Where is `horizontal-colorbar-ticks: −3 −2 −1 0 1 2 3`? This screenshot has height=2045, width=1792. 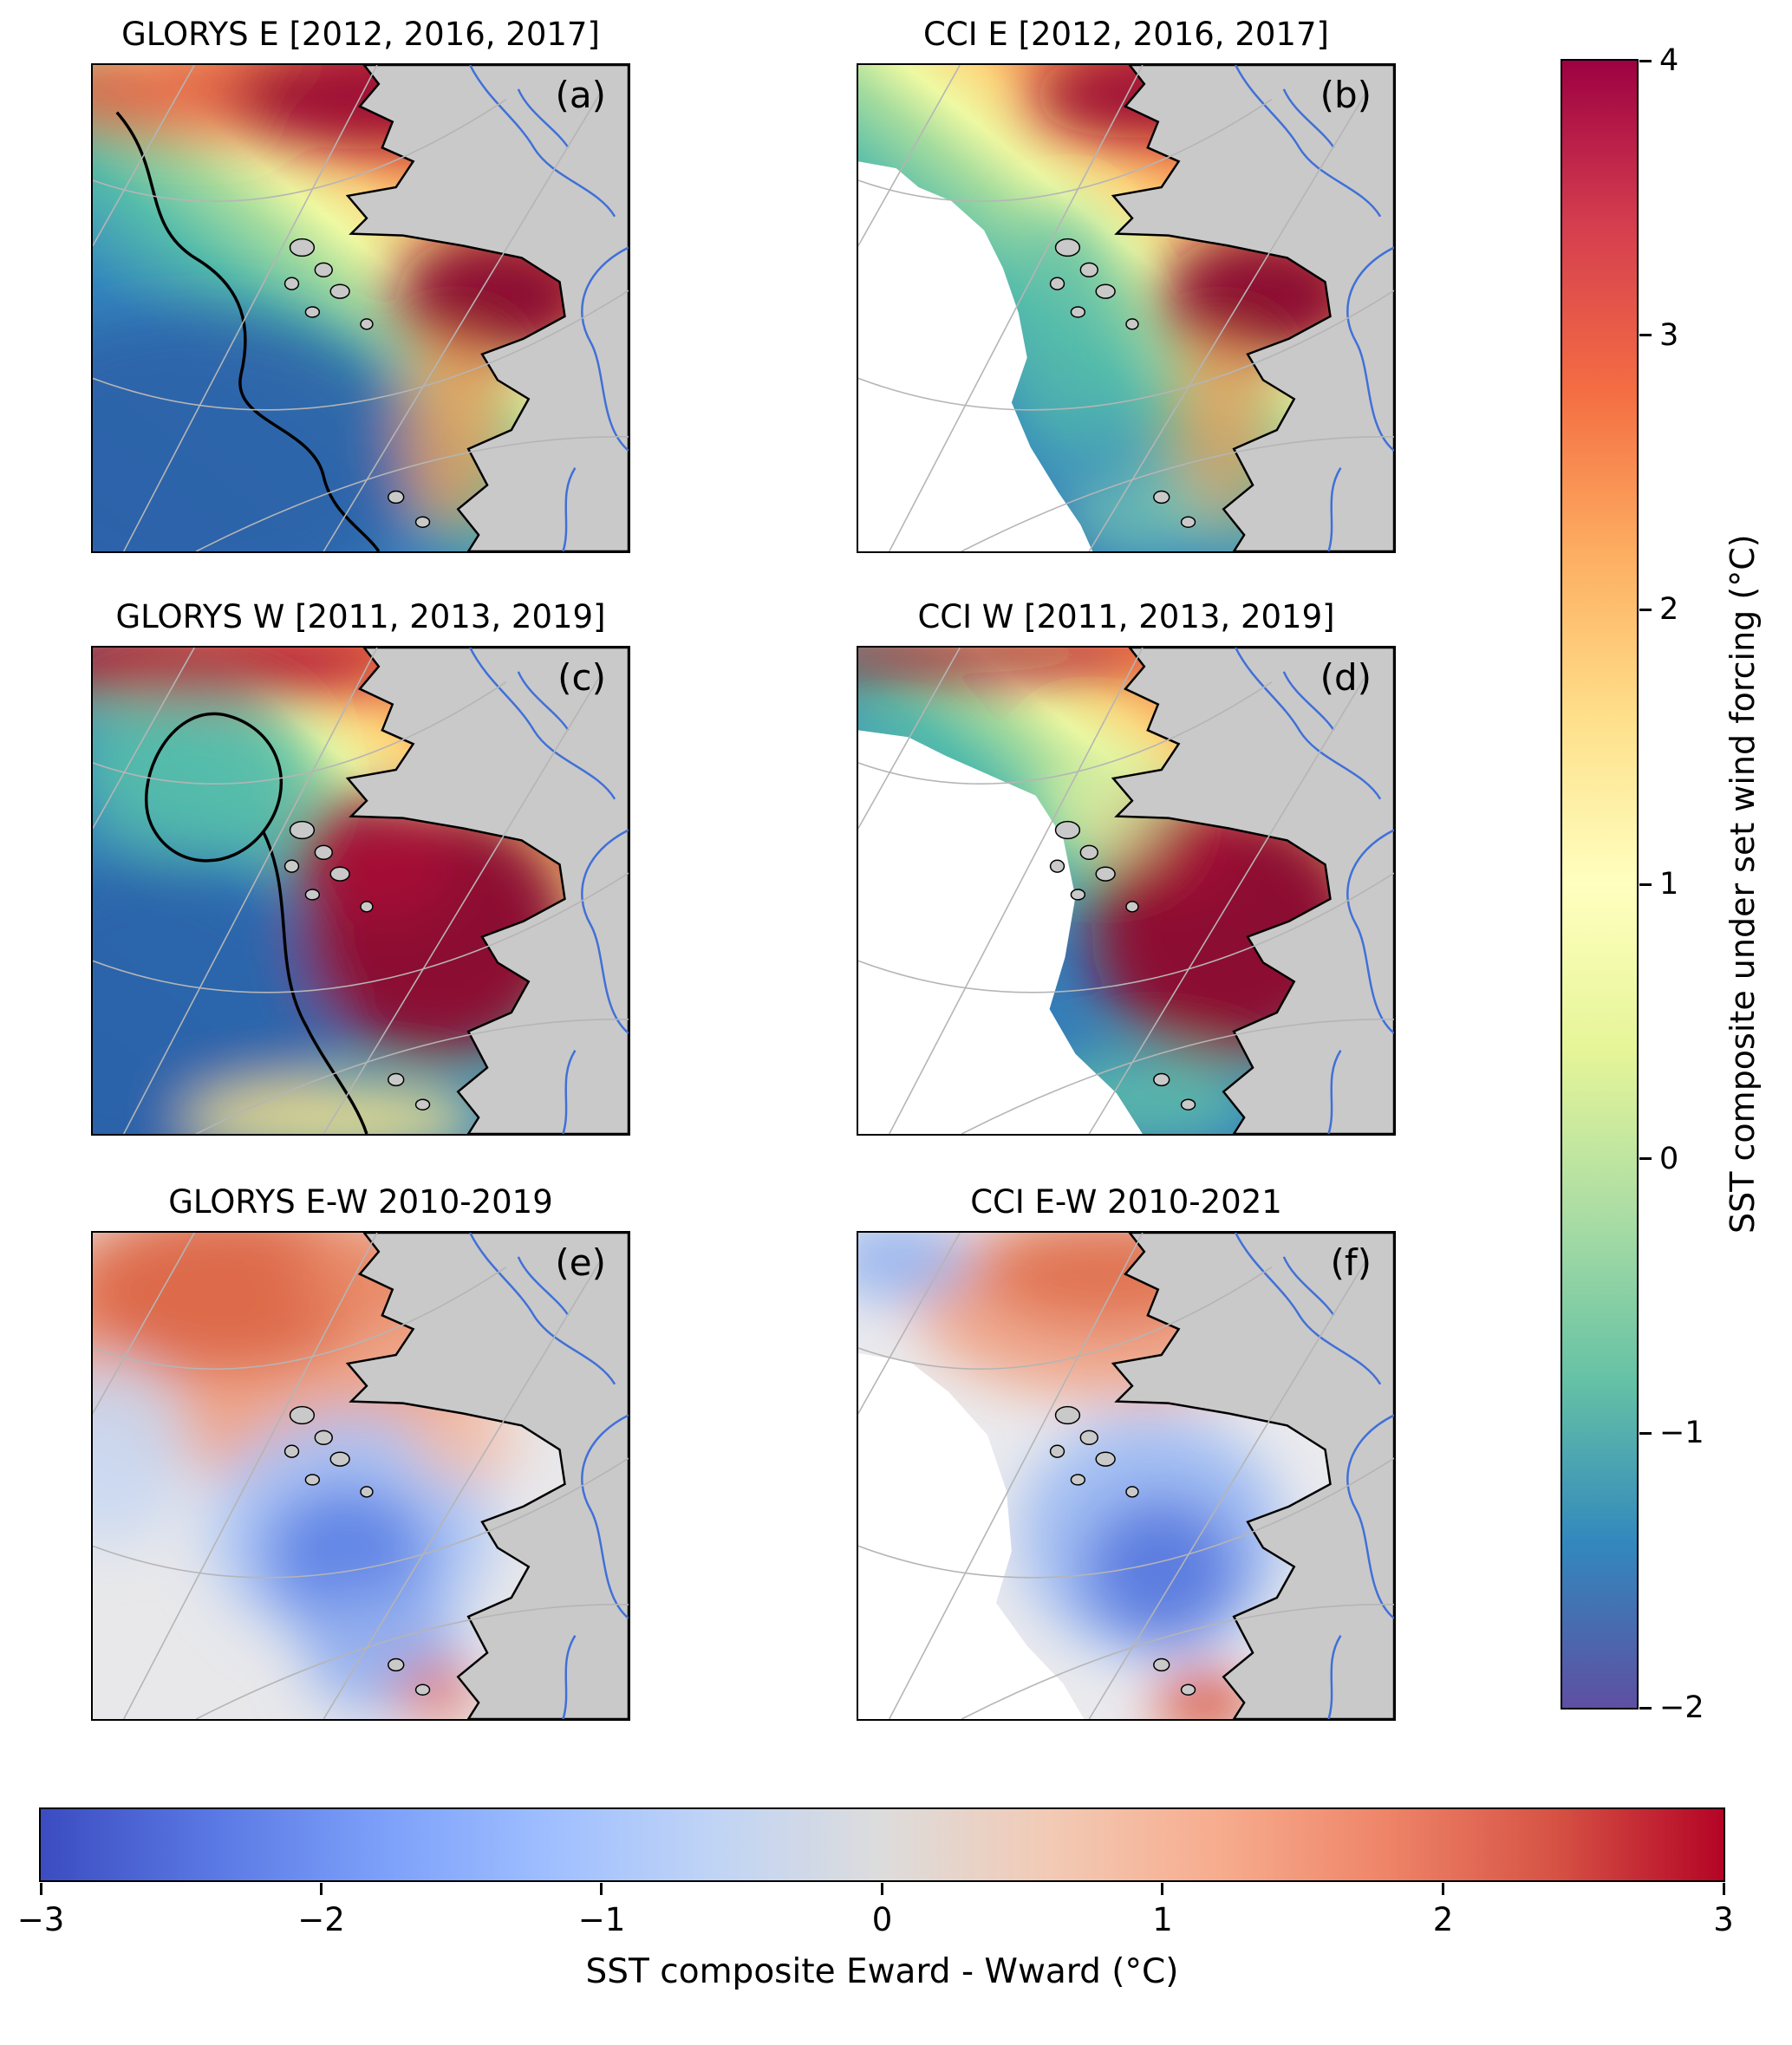
horizontal-colorbar-ticks: −3 −2 −1 0 1 2 3 is located at coordinates (875, 1873).